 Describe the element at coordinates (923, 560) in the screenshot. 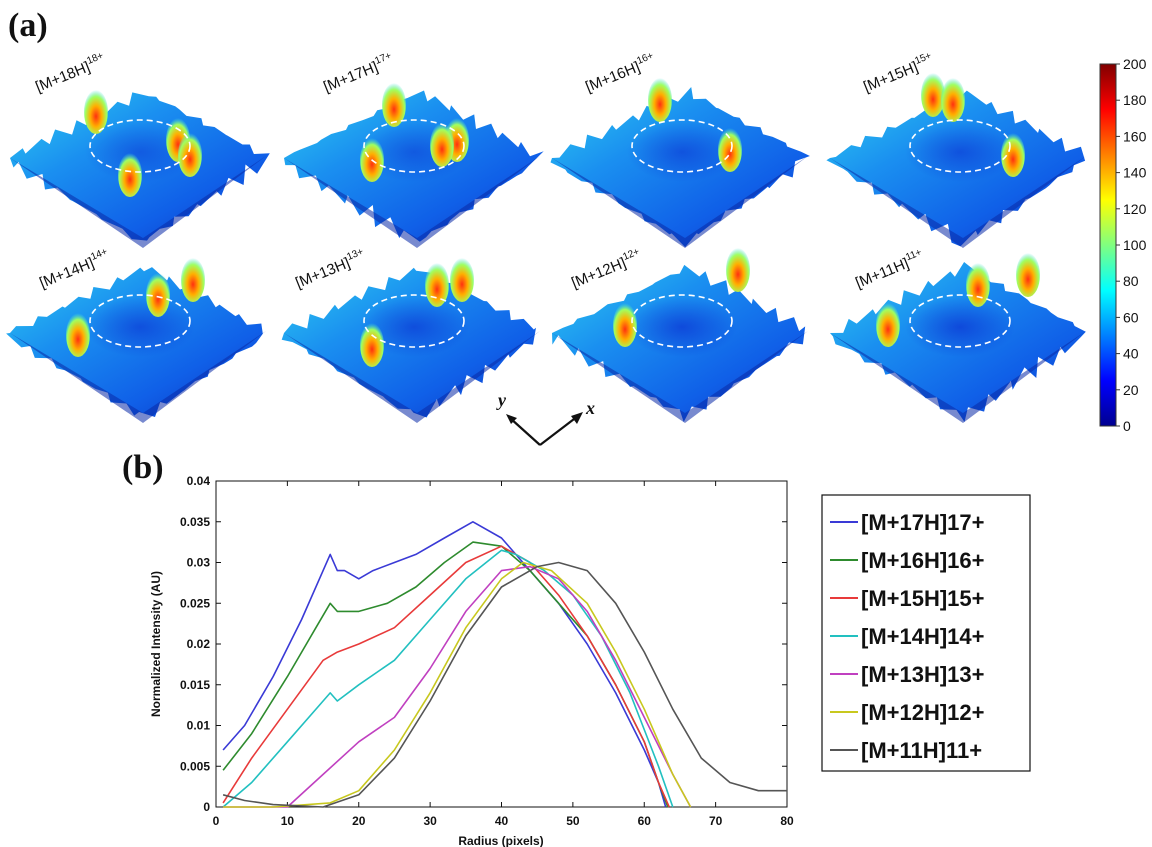

I see `legend-label: [M+16H]16+` at that location.